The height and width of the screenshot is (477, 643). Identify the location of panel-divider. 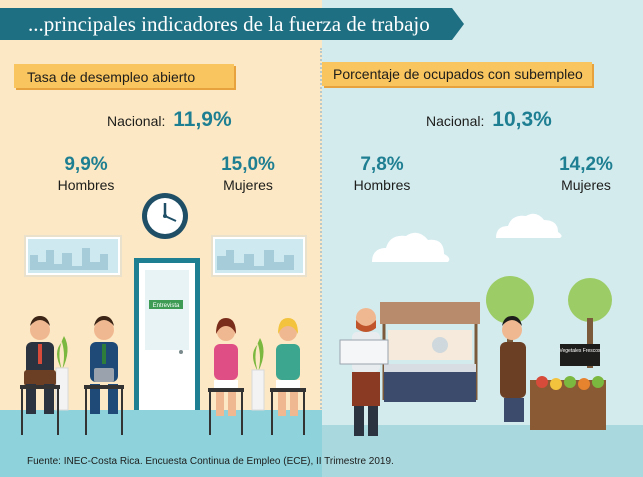
(321, 248).